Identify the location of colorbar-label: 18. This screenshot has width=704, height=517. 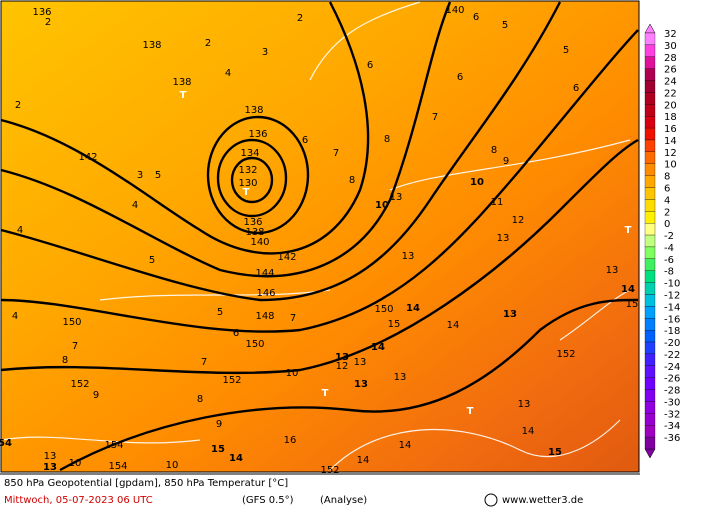
(670, 117).